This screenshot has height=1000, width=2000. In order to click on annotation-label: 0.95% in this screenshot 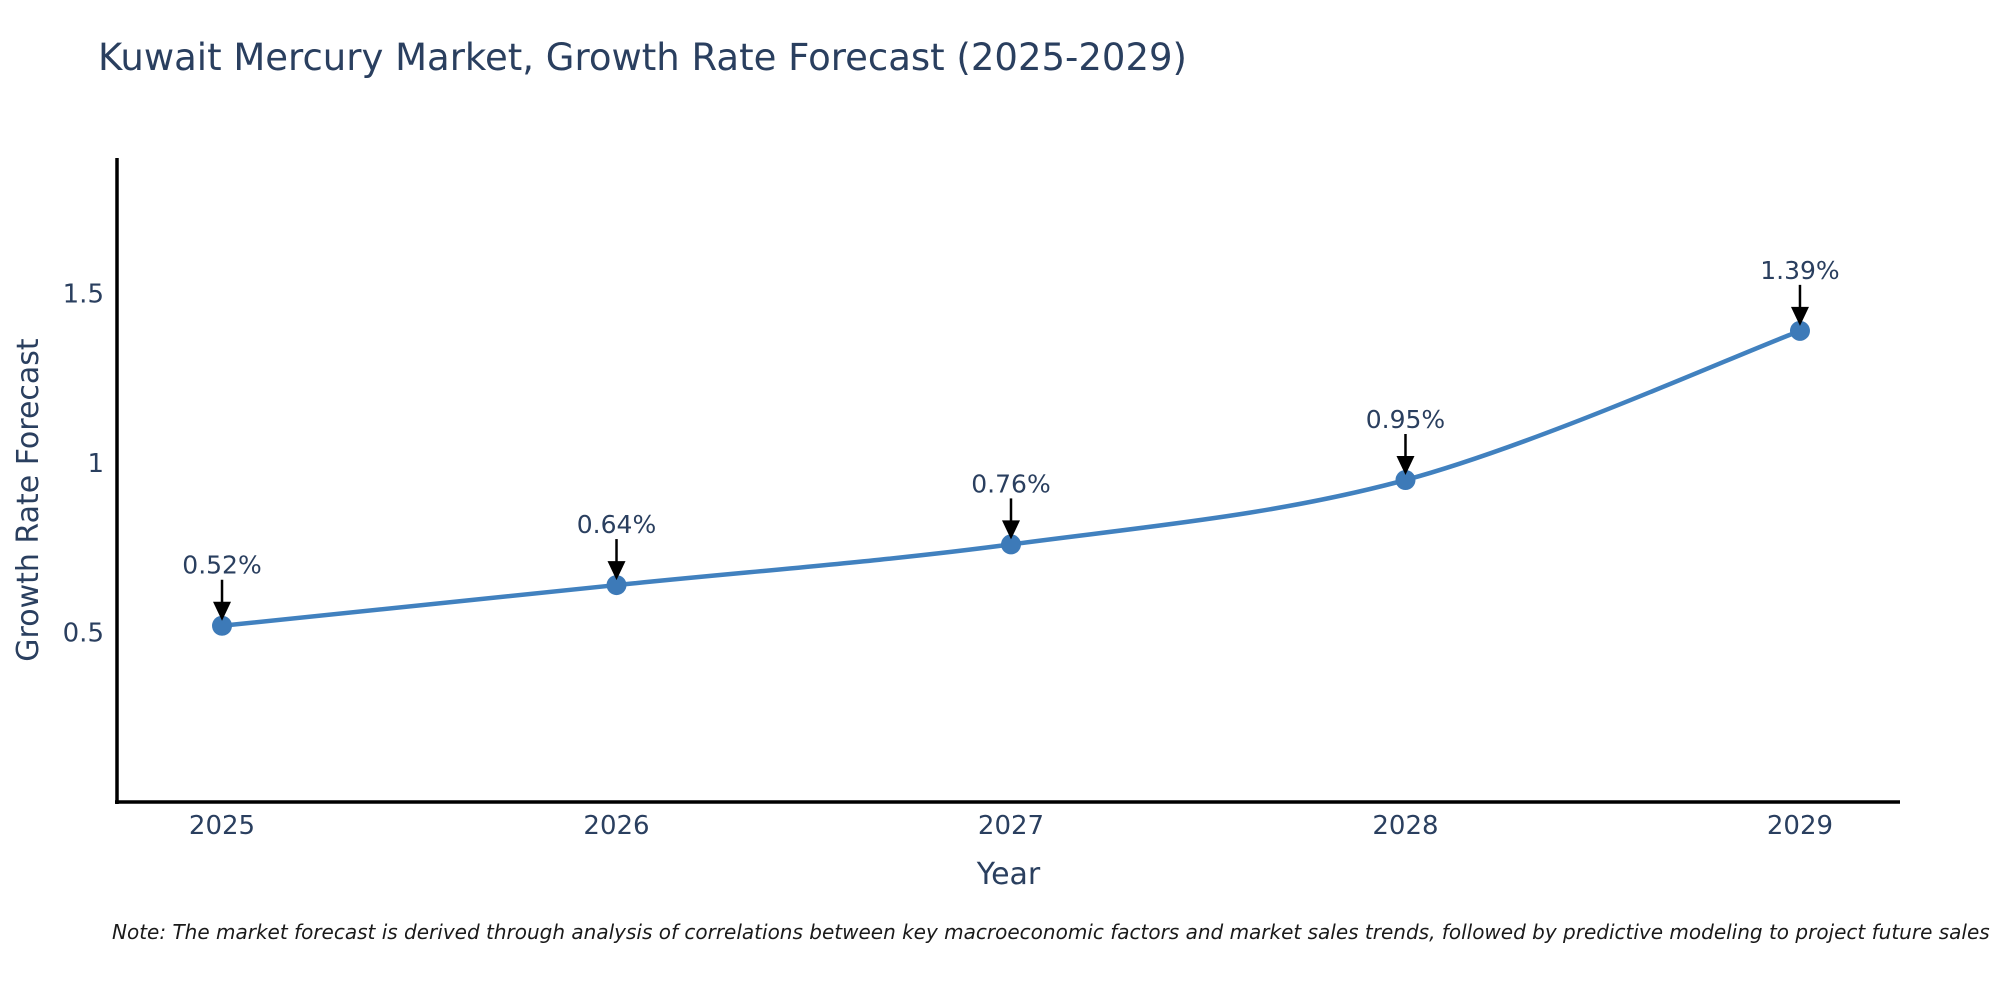, I will do `click(1405, 419)`.